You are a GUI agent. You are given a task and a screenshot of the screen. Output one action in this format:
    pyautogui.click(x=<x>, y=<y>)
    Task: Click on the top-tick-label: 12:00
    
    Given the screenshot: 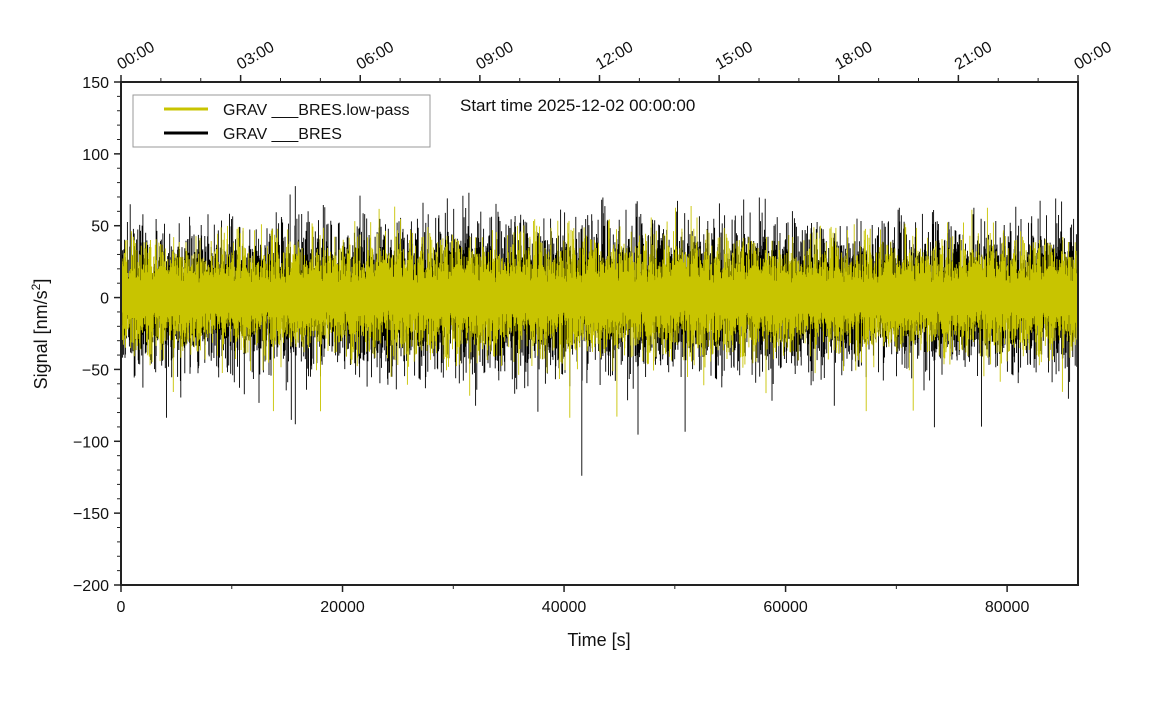 What is the action you would take?
    pyautogui.click(x=614, y=56)
    